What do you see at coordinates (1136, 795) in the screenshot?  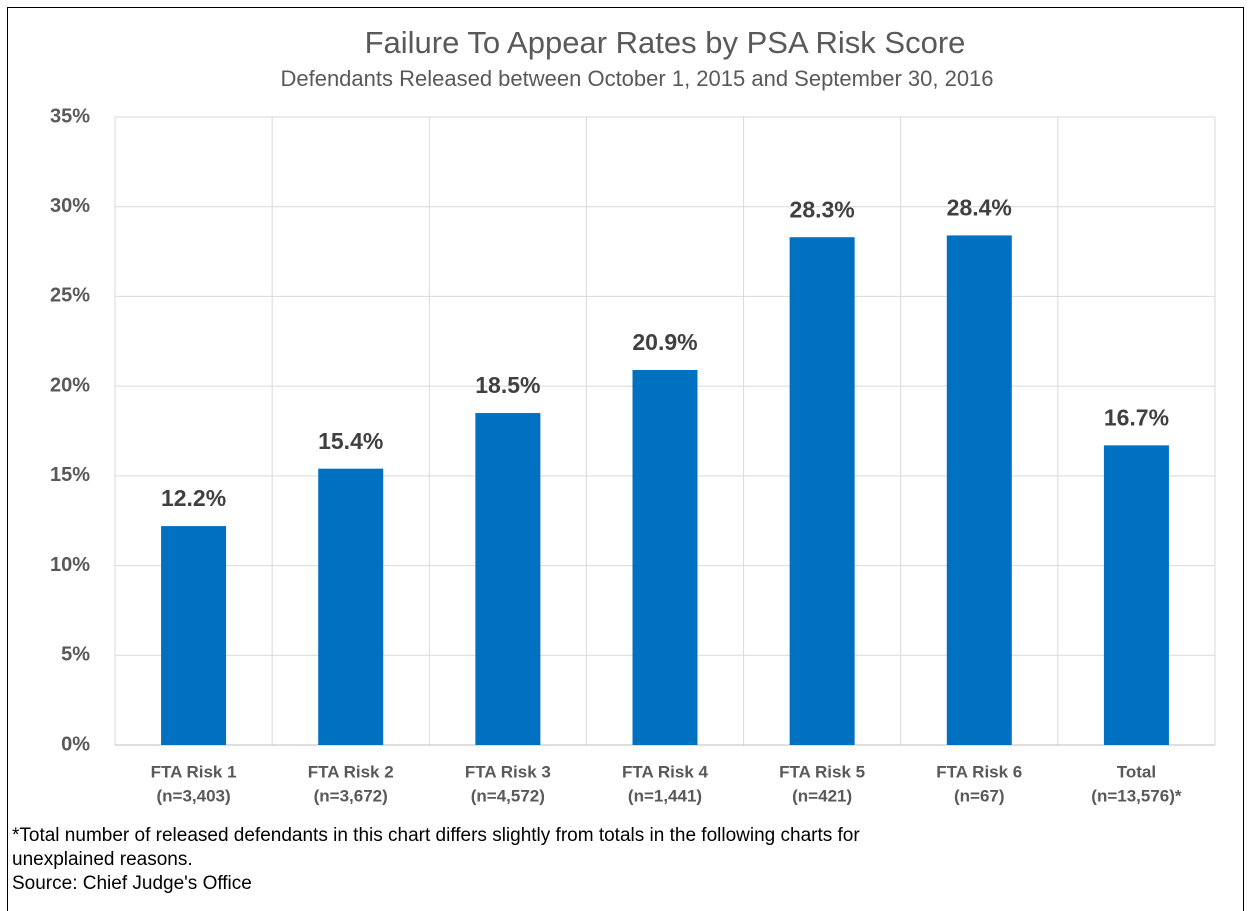 I see `x-tick-label: (n=13,576)*` at bounding box center [1136, 795].